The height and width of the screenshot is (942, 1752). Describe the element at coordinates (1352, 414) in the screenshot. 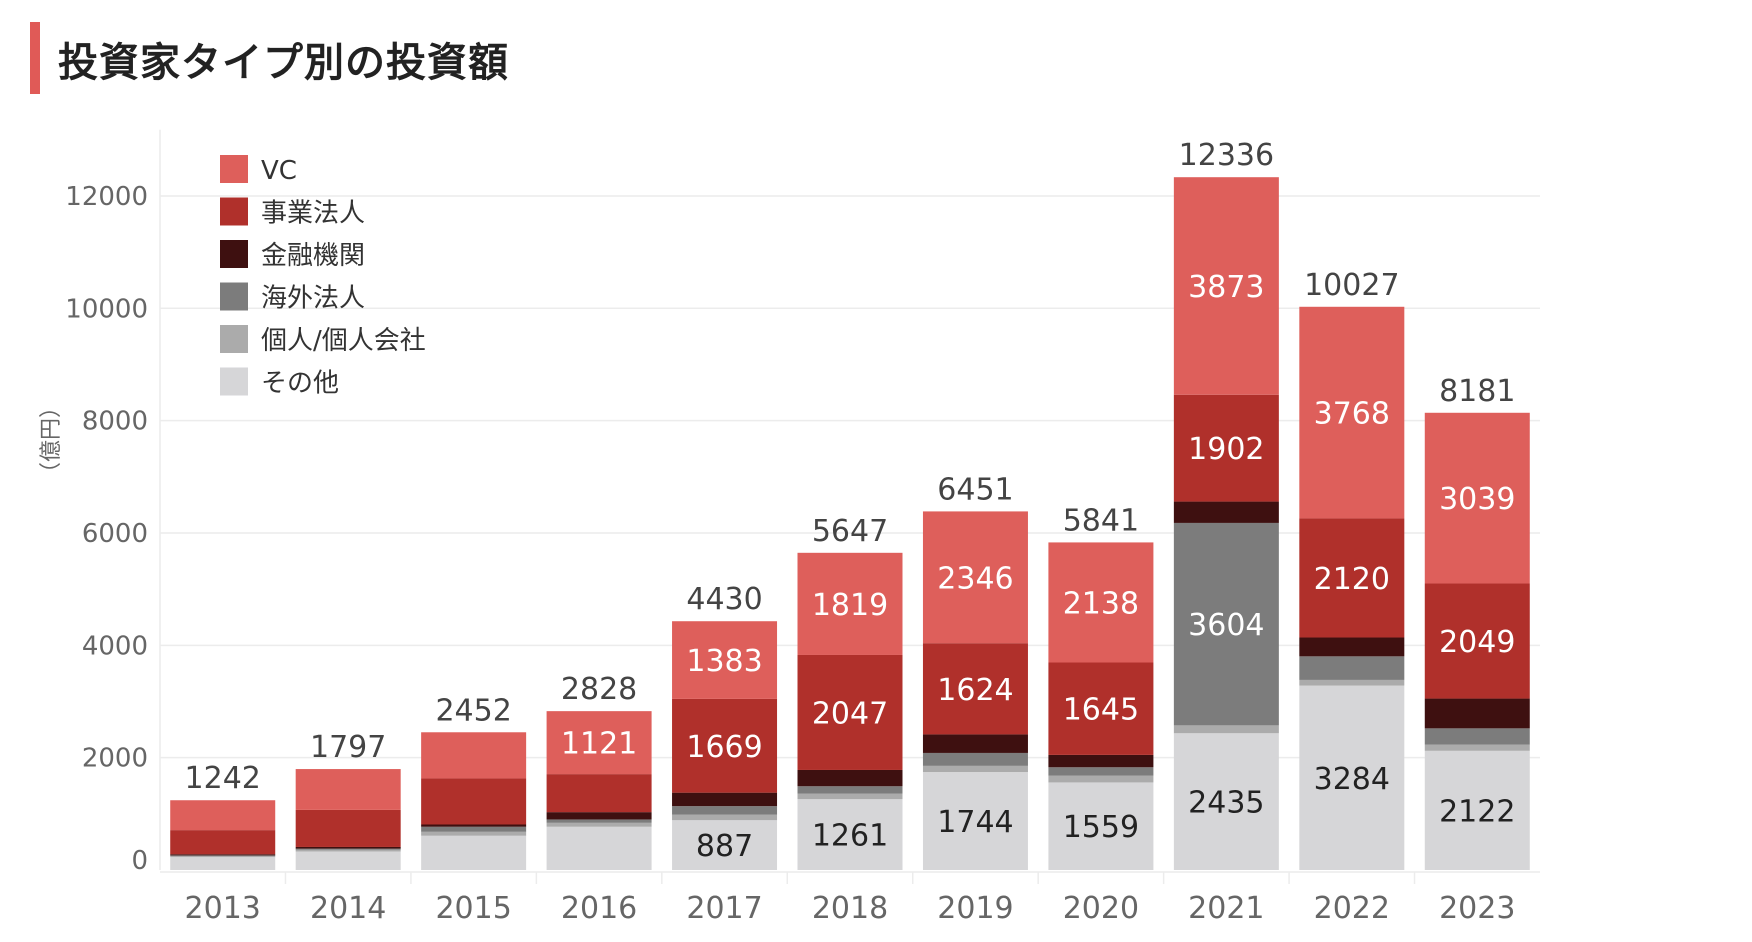

I see `segment-label: 3768` at that location.